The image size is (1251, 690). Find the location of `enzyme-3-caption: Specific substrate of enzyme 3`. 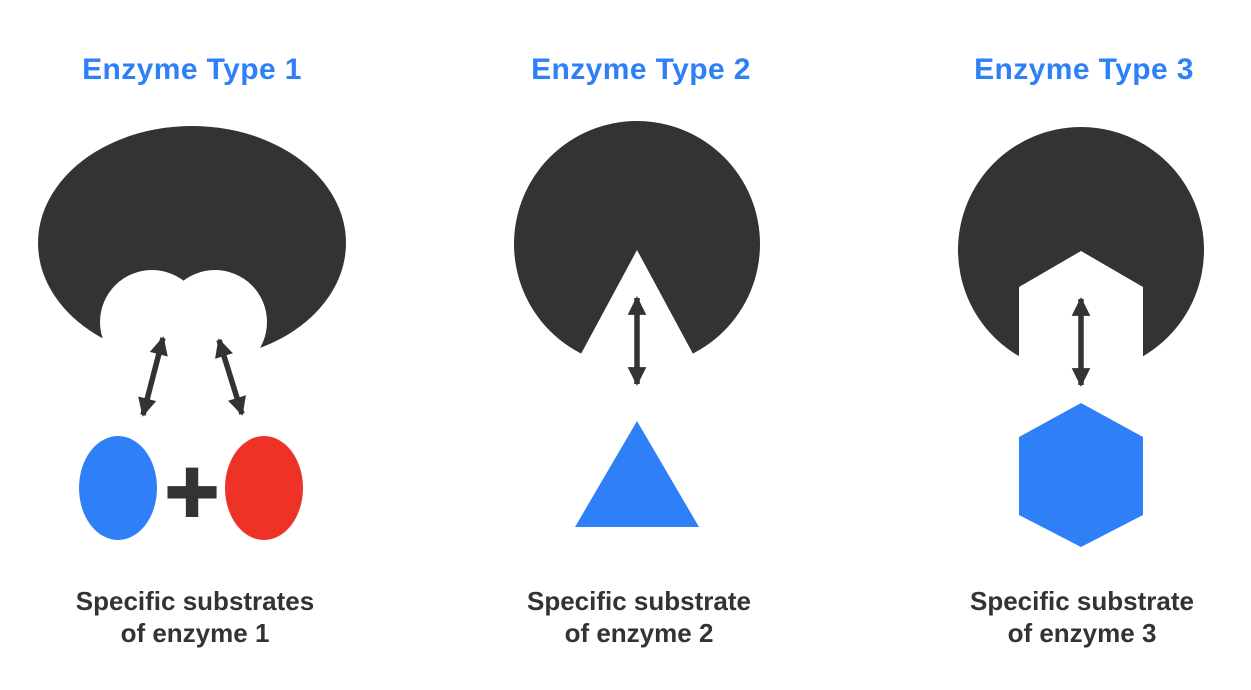

enzyme-3-caption: Specific substrate of enzyme 3 is located at coordinates (1066, 617).